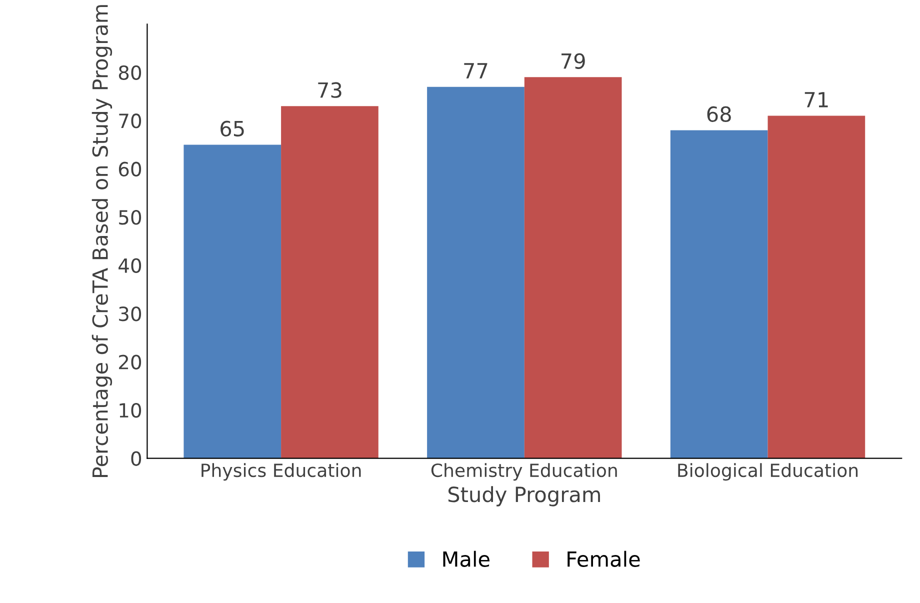 This screenshot has height=603, width=920. Describe the element at coordinates (604, 558) in the screenshot. I see `legend-label: Female` at that location.